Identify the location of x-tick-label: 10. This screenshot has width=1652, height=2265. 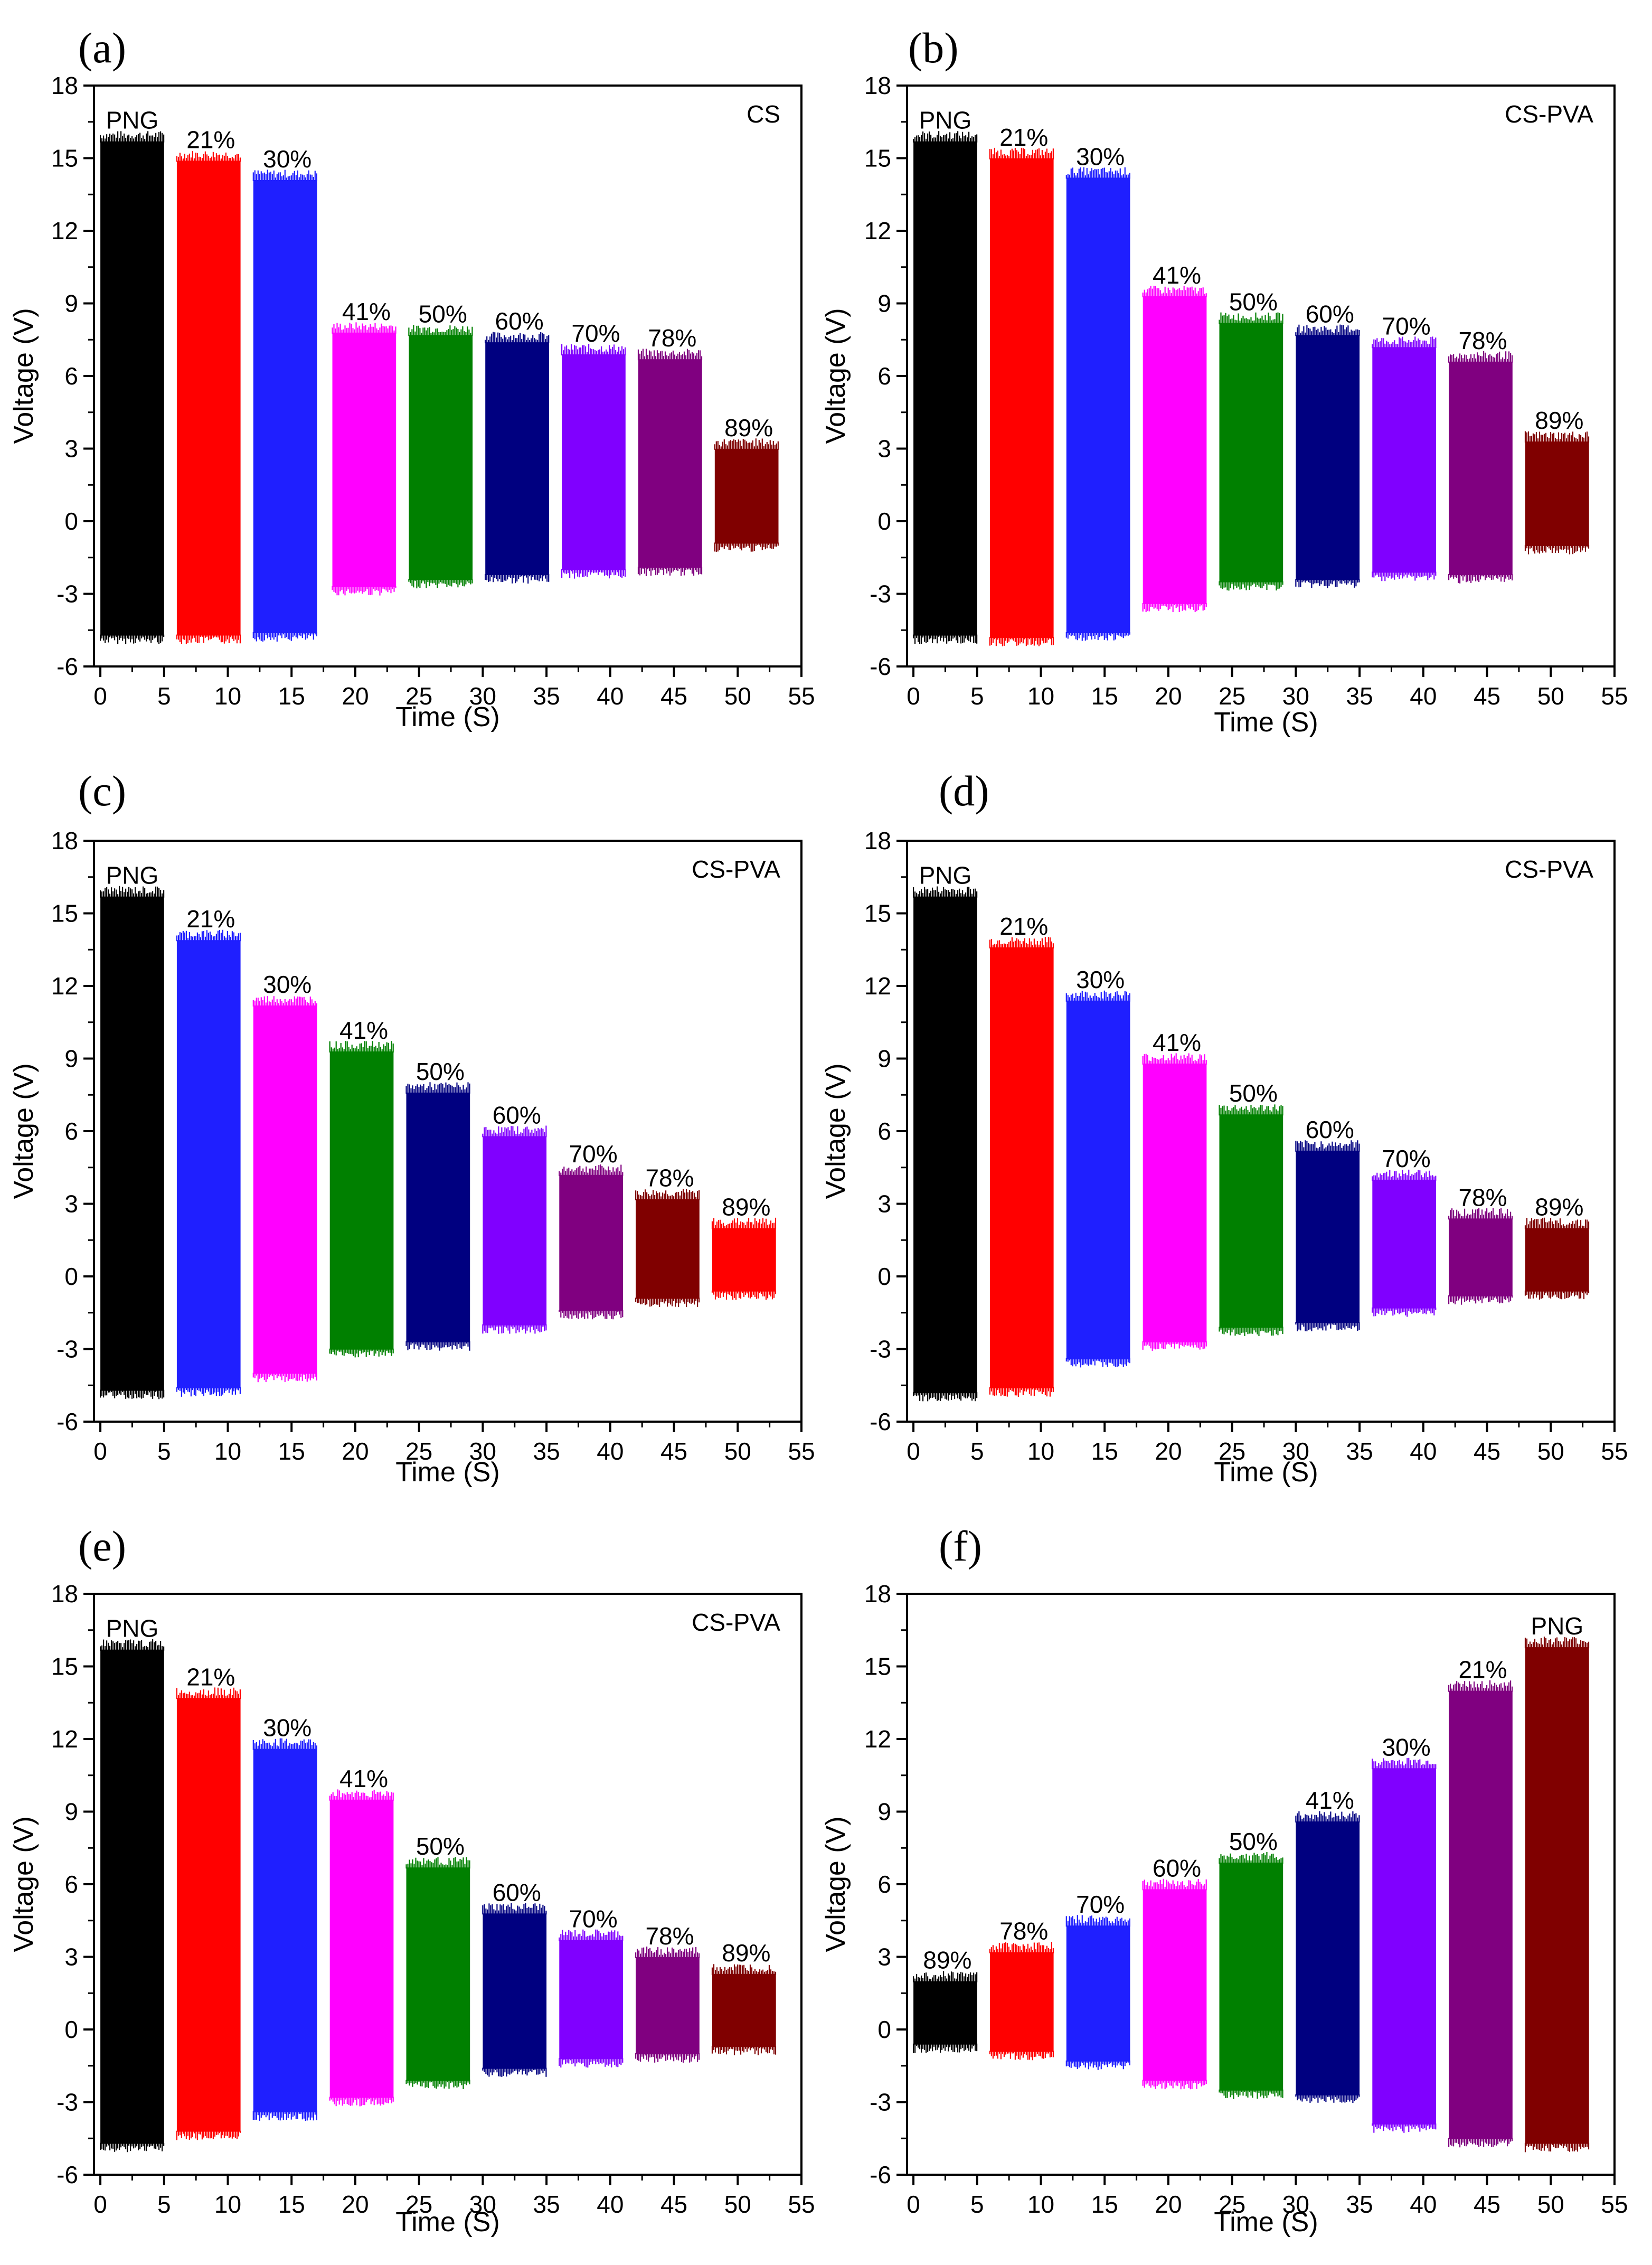
(1040, 1451).